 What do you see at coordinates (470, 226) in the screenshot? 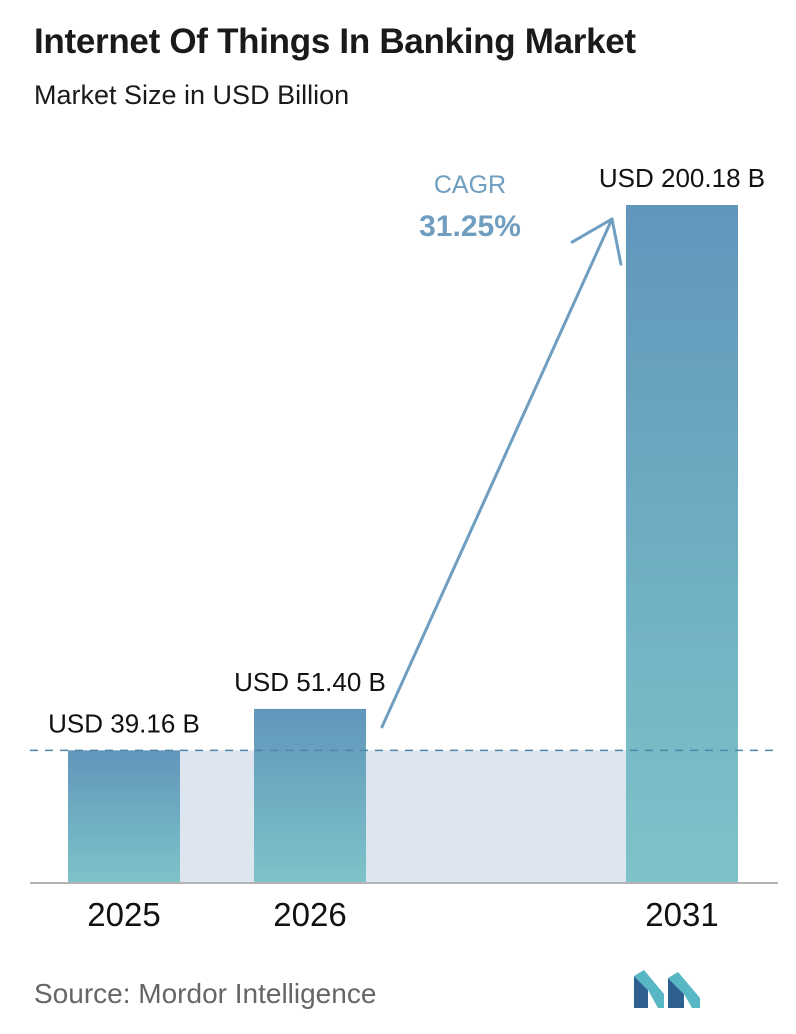
I see `cagr-value: 31.25%` at bounding box center [470, 226].